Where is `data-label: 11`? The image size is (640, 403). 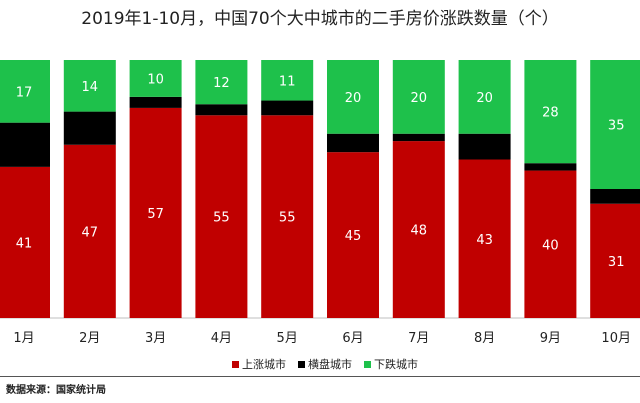
data-label: 11 is located at coordinates (287, 81).